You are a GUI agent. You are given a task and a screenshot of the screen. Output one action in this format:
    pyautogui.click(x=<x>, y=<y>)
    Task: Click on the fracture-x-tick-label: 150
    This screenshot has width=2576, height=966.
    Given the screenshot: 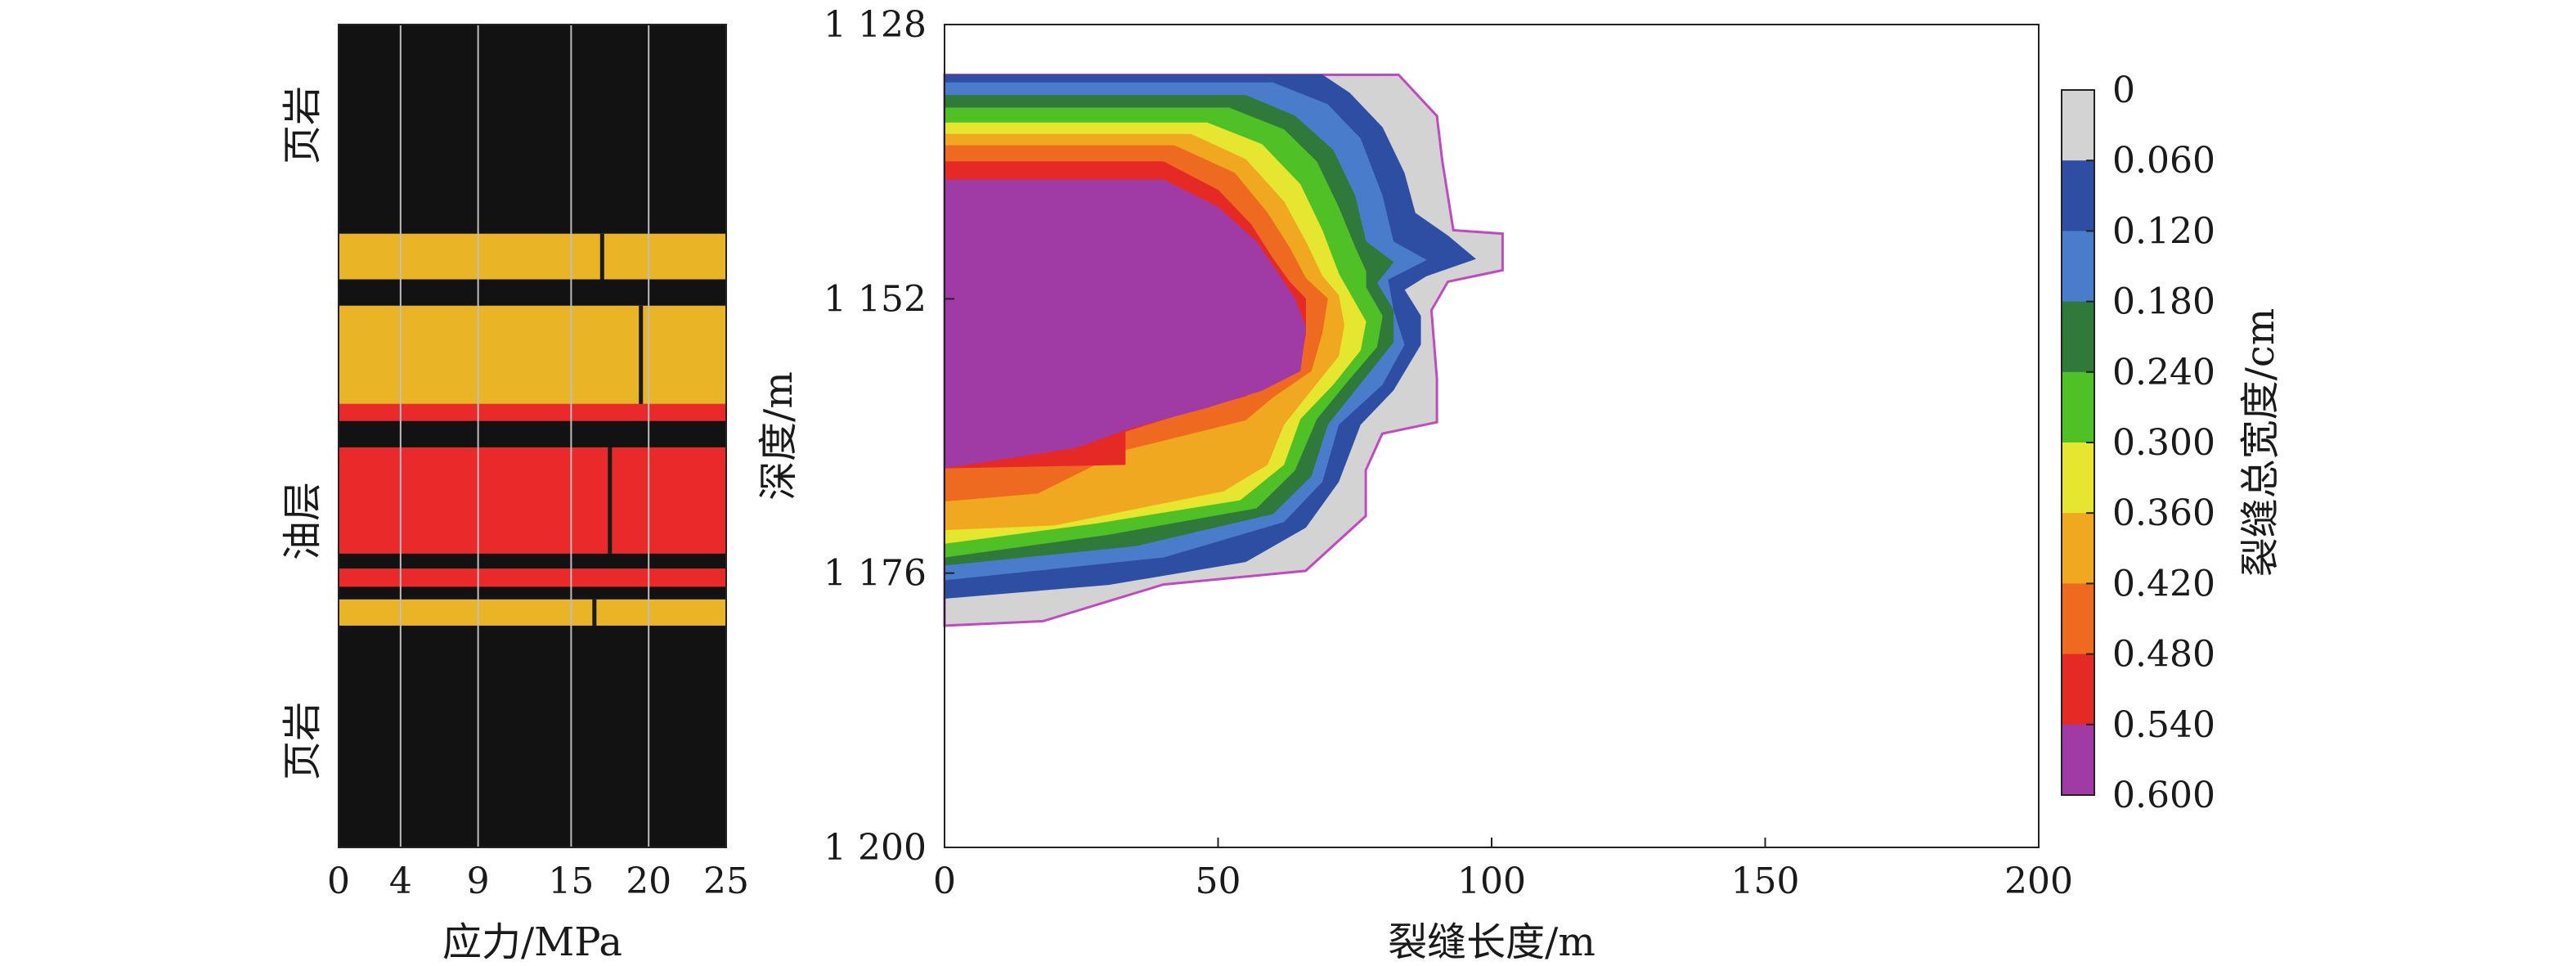 What is the action you would take?
    pyautogui.click(x=1765, y=881)
    